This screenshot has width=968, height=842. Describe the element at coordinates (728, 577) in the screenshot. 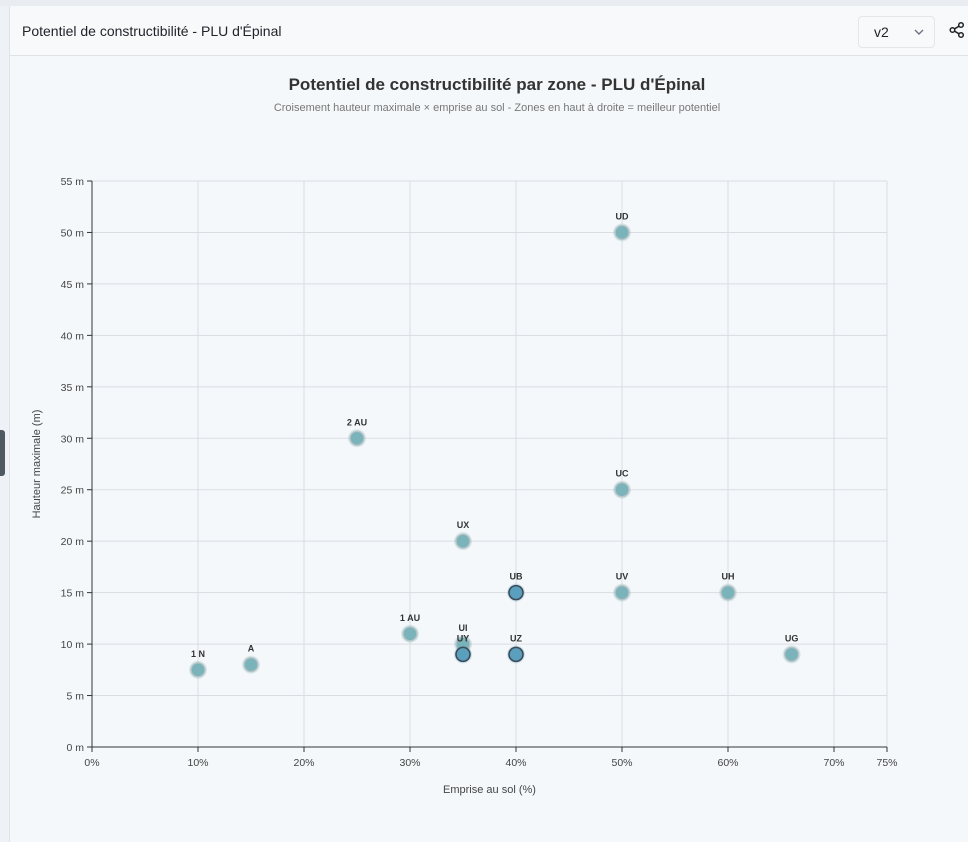

I see `point-label: UH` at that location.